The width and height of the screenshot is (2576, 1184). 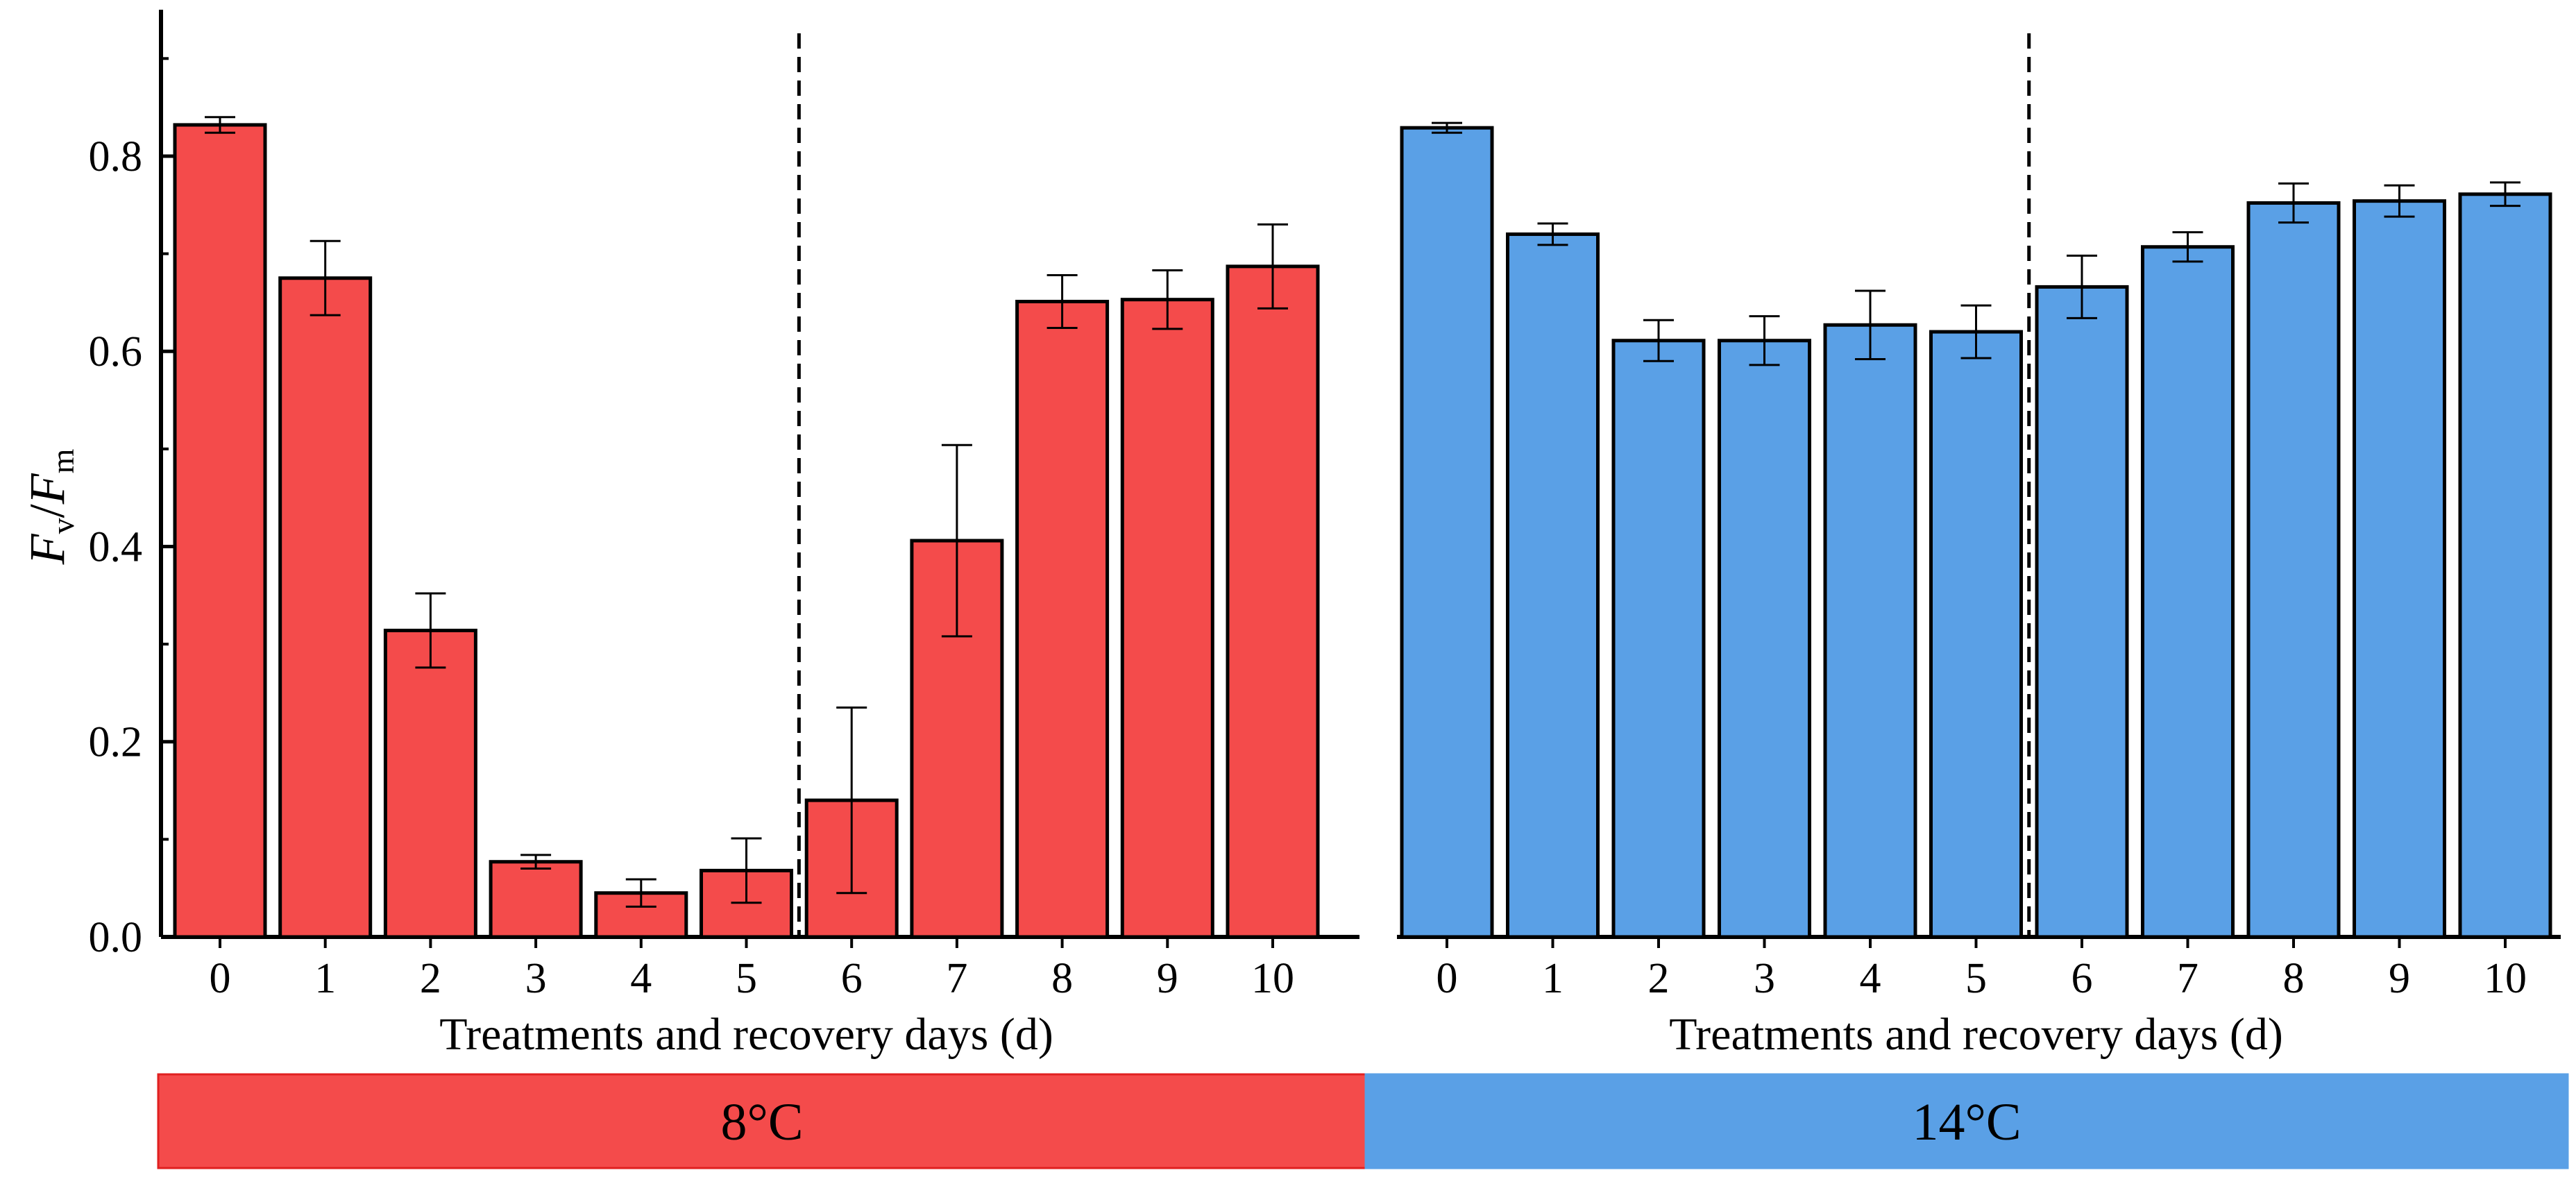 I want to click on temperature-band-label: 14°C, so click(x=1967, y=1122).